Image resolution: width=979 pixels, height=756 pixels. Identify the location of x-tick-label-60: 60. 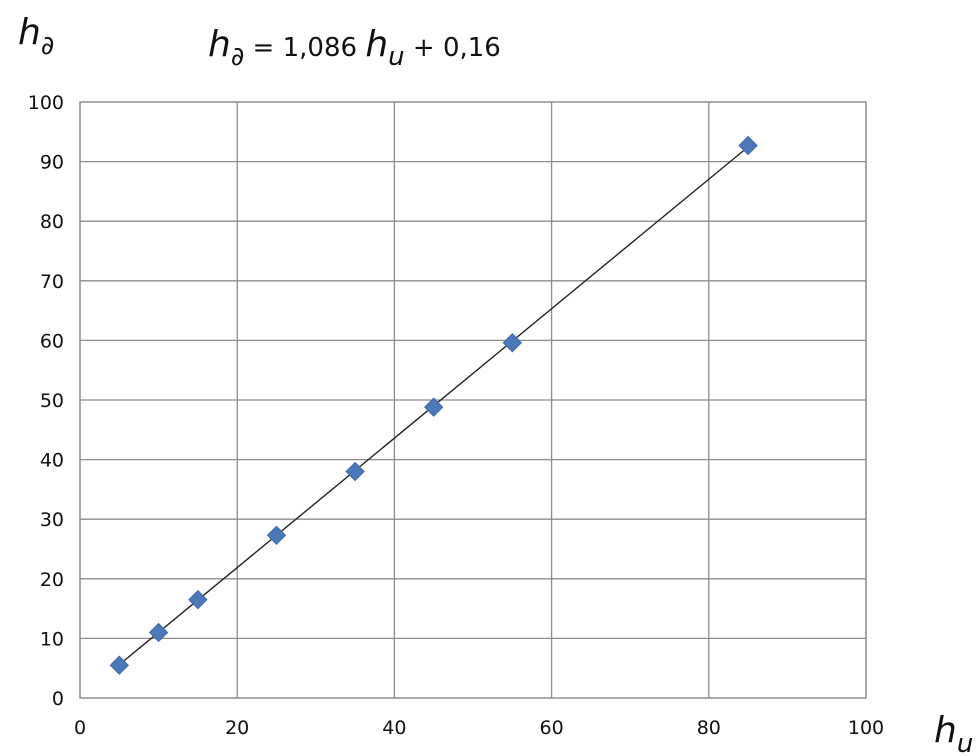
(552, 728).